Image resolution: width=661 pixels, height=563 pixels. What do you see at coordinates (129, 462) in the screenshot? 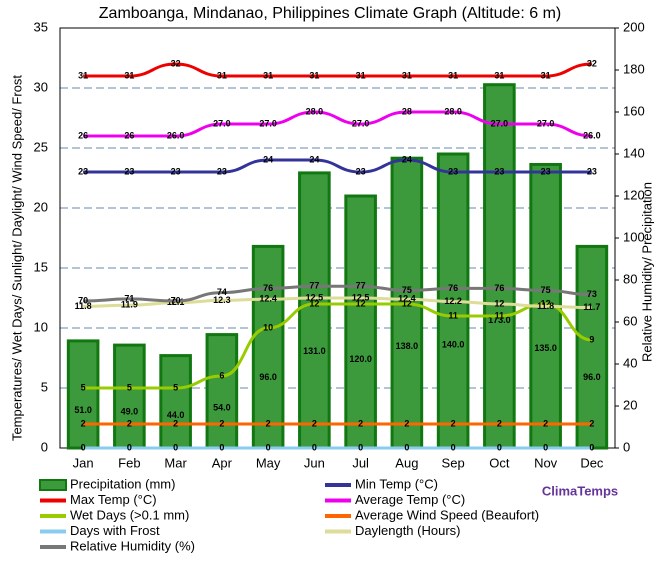
I see `x-tick-label: Feb` at bounding box center [129, 462].